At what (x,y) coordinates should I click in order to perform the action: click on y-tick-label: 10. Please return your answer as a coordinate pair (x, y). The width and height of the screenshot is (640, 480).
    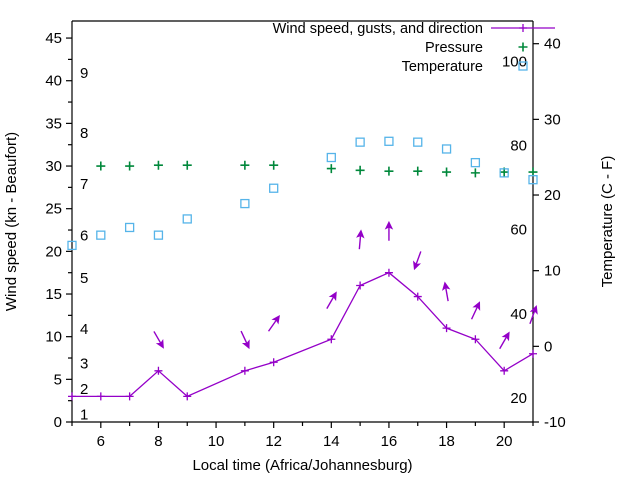
    Looking at the image, I should click on (53, 337).